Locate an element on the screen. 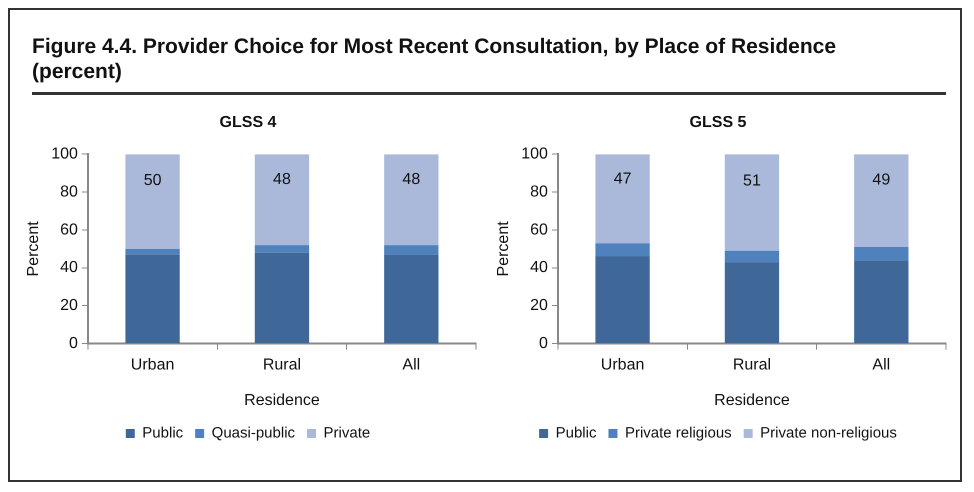 The width and height of the screenshot is (974, 492). legend-label: Private non-religious is located at coordinates (828, 433).